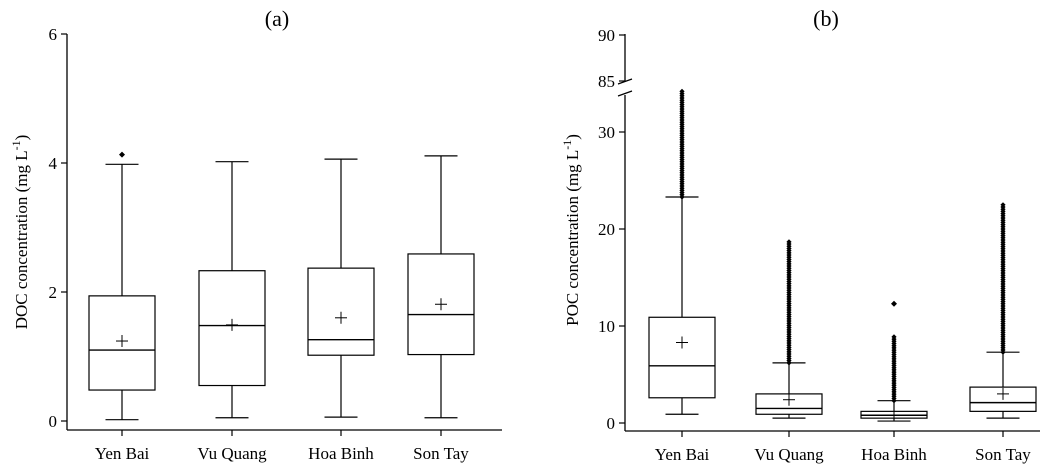  What do you see at coordinates (611, 423) in the screenshot?
I see `b-ytick-label-0: 0` at bounding box center [611, 423].